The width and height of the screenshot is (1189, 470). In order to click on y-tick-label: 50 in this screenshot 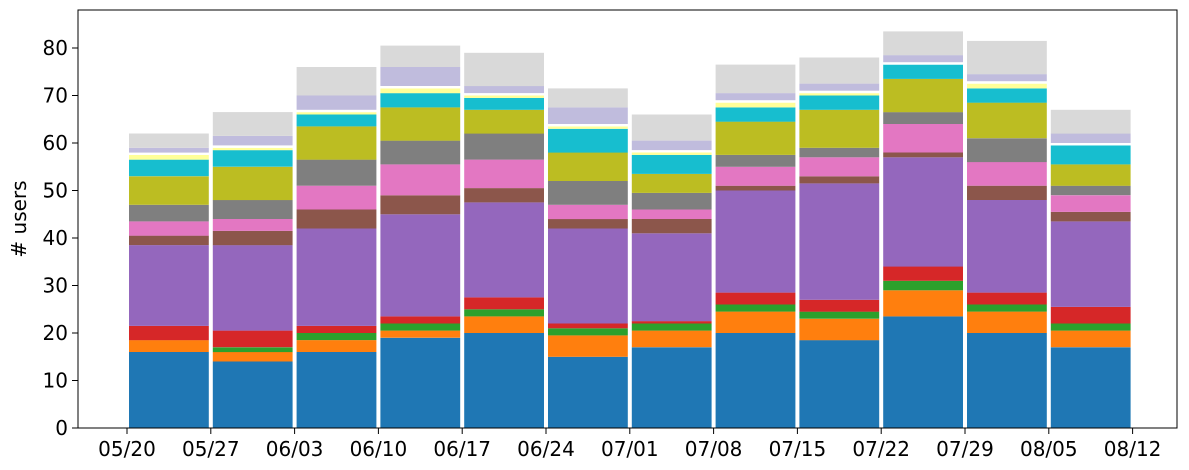, I will do `click(55, 191)`.